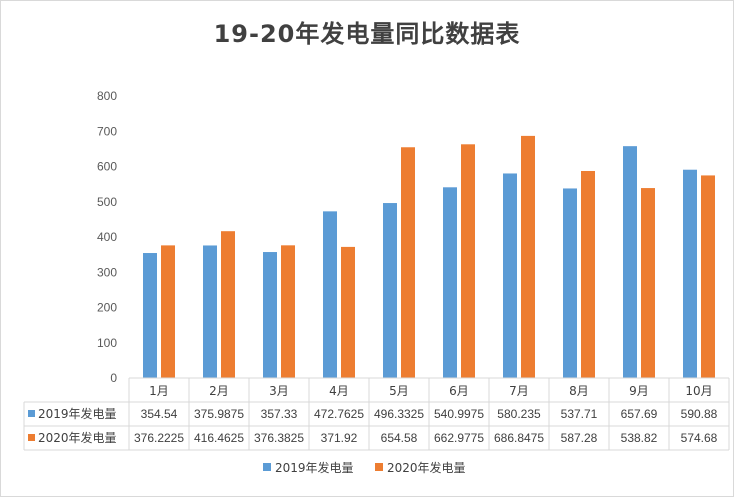 The image size is (734, 497). I want to click on table-series-label: 2019年发电量, so click(77, 413).